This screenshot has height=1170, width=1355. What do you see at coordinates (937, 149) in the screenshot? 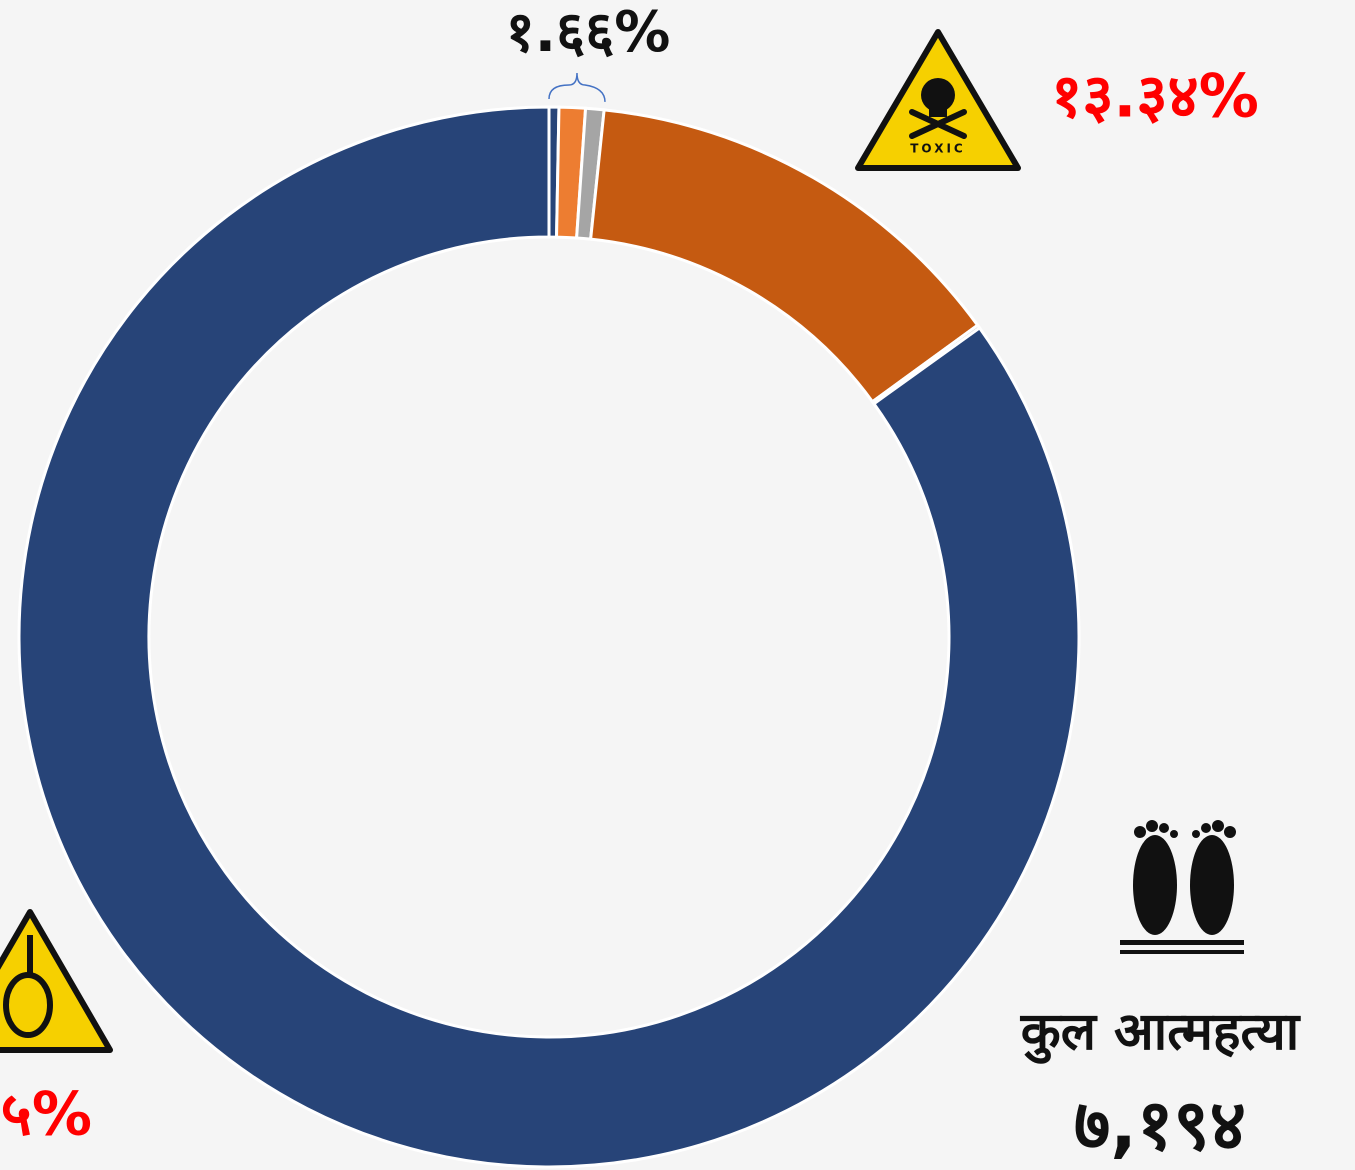
I see `svg-text: TOXIC` at bounding box center [937, 149].